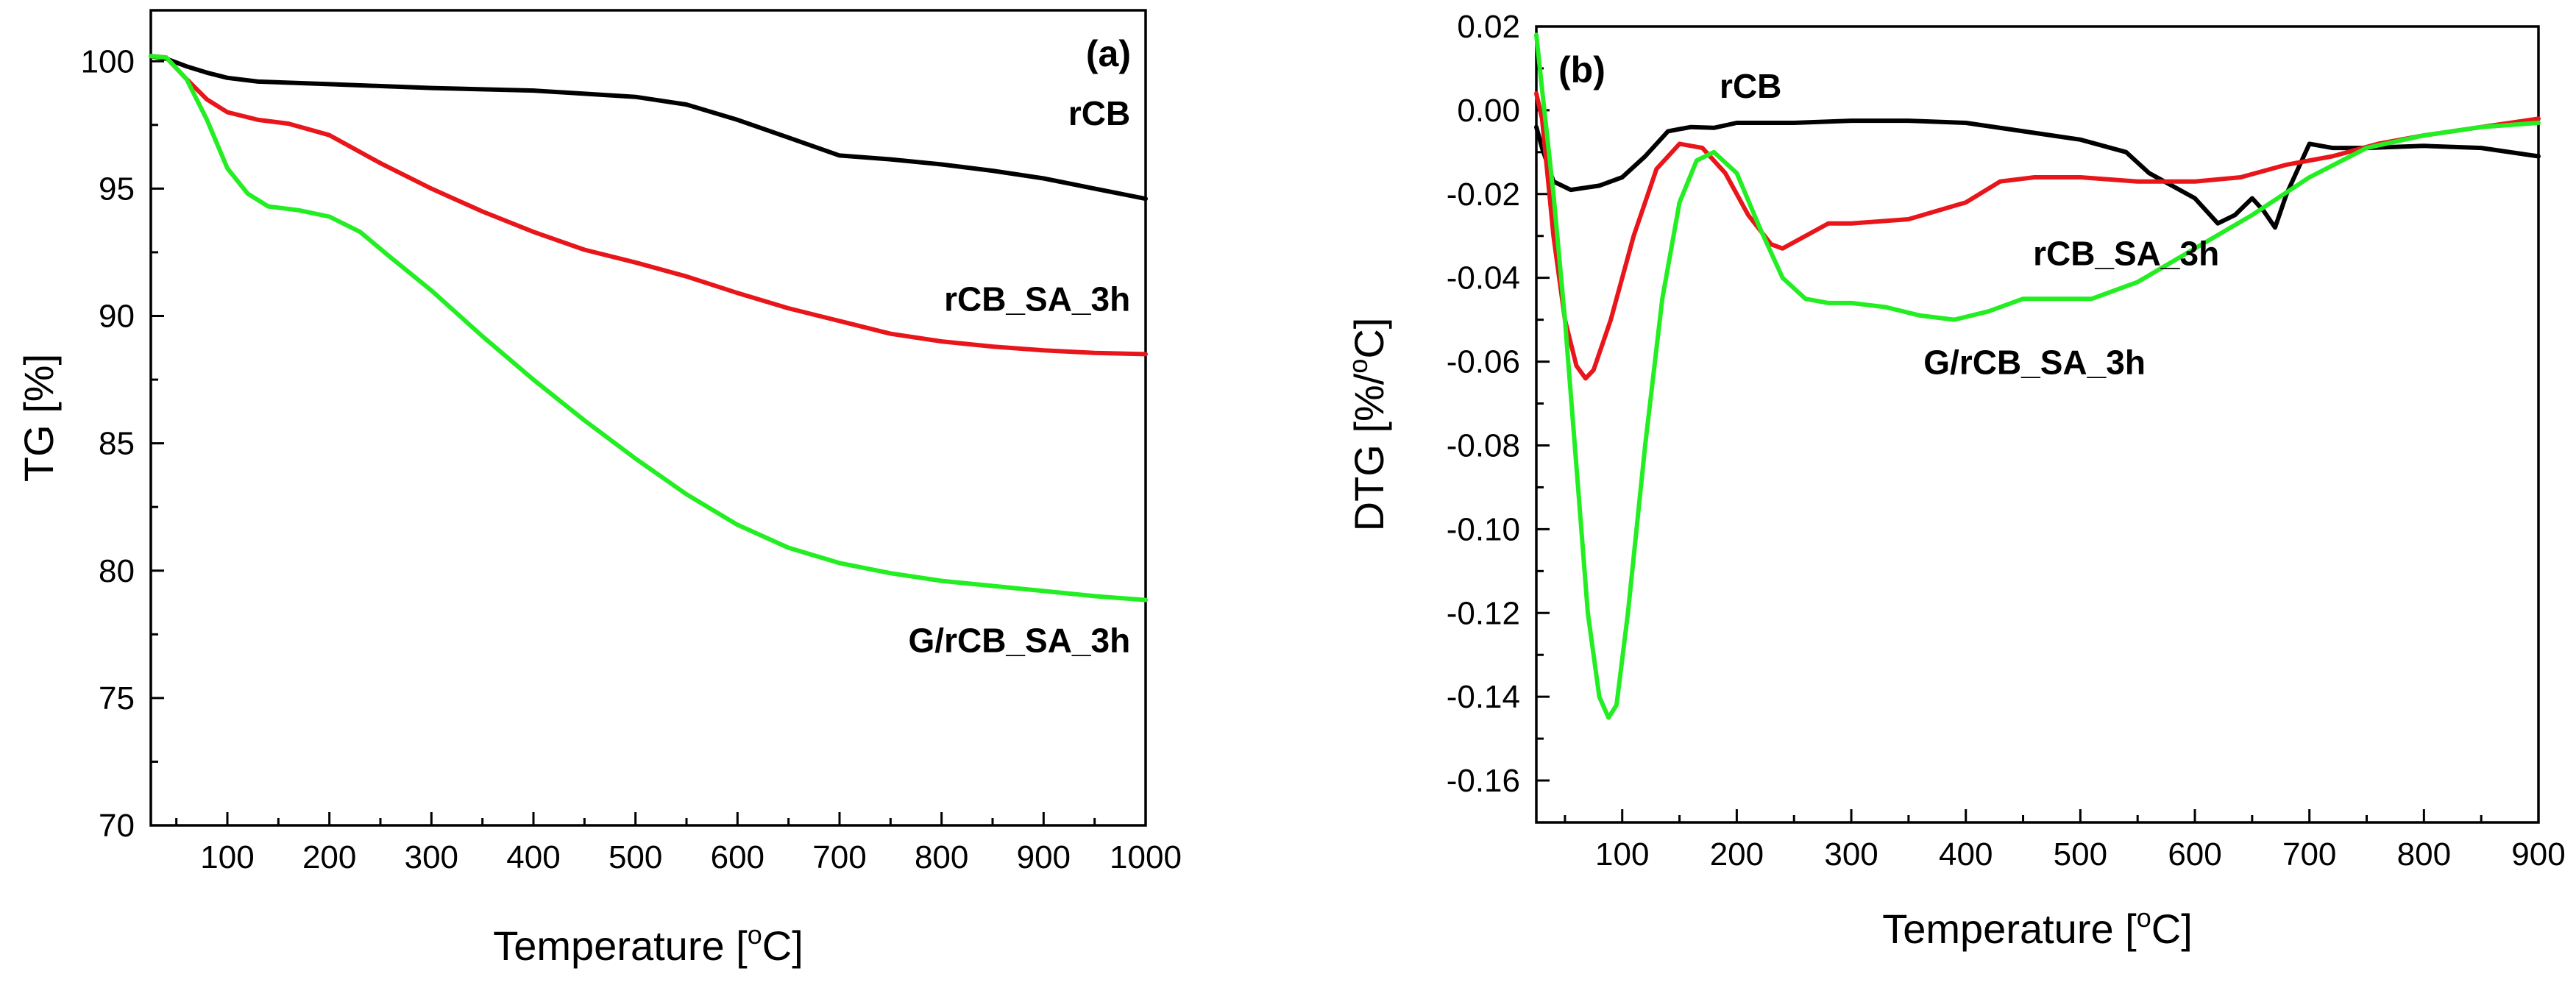 The image size is (2576, 985). I want to click on b-y-tick-label: -0.12, so click(1483, 613).